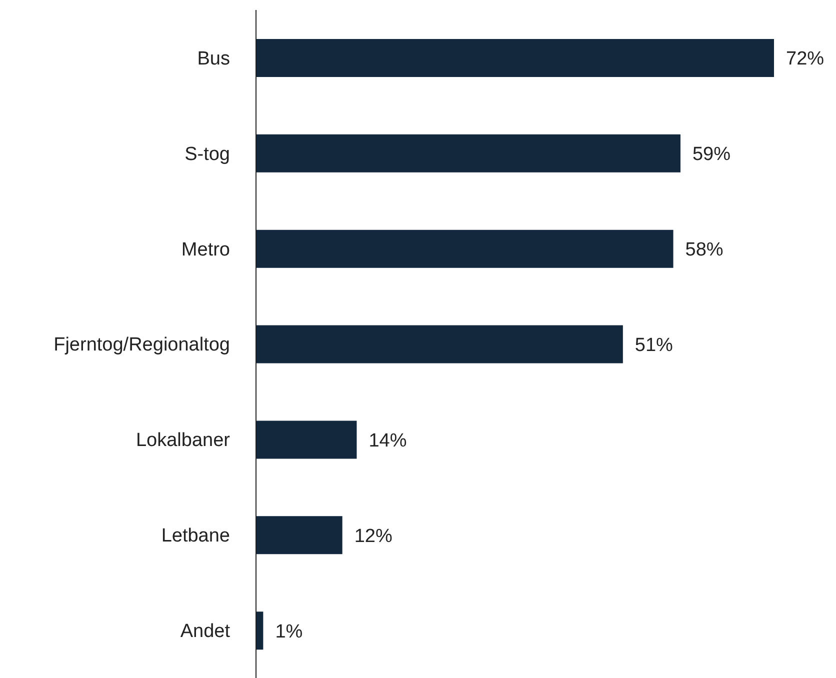  What do you see at coordinates (711, 155) in the screenshot?
I see `data-label: 59%` at bounding box center [711, 155].